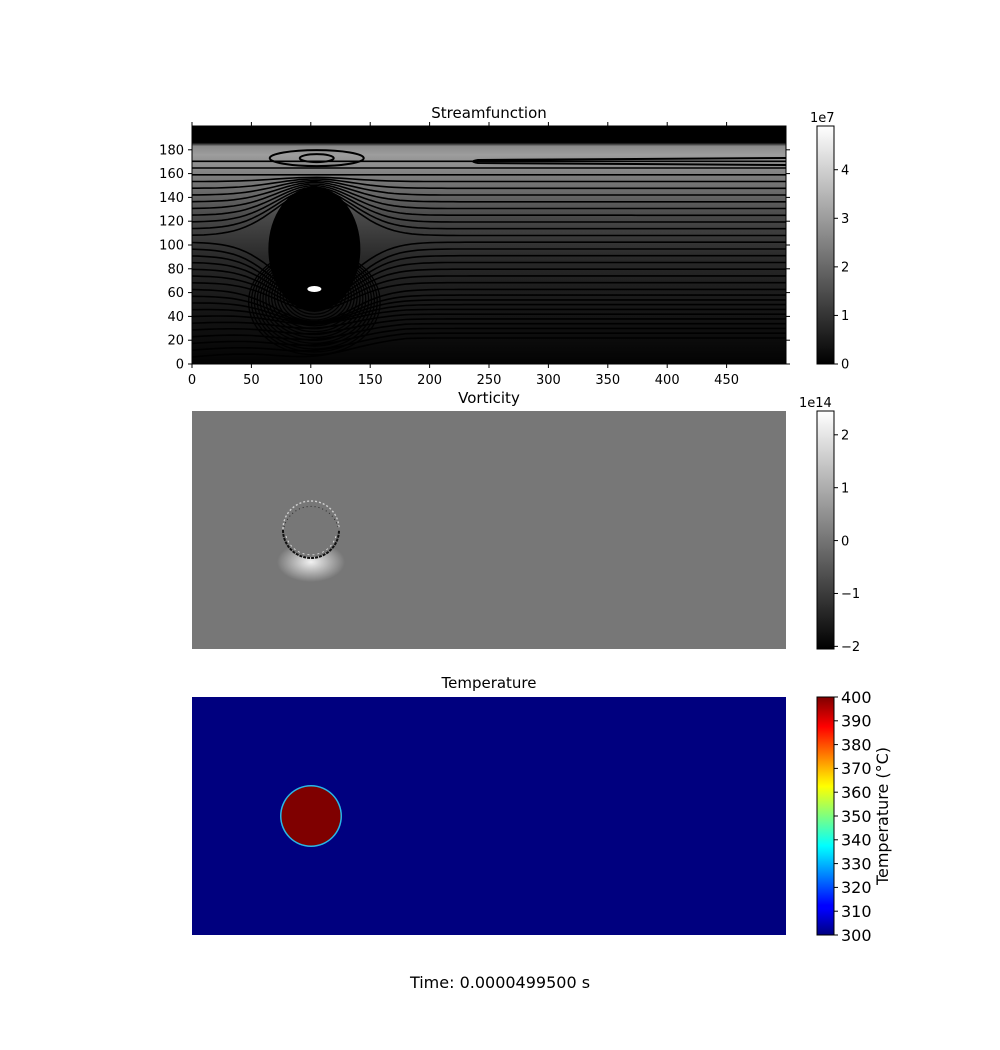  I want to click on upper-eddy-outer, so click(316, 158).